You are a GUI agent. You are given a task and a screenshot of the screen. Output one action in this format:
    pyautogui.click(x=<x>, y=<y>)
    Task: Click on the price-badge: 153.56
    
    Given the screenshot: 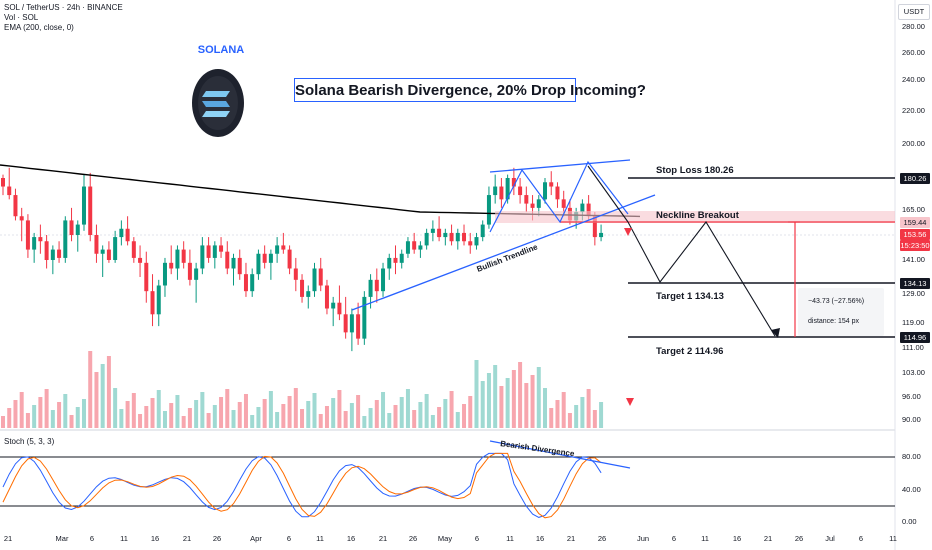 What is the action you would take?
    pyautogui.click(x=915, y=234)
    